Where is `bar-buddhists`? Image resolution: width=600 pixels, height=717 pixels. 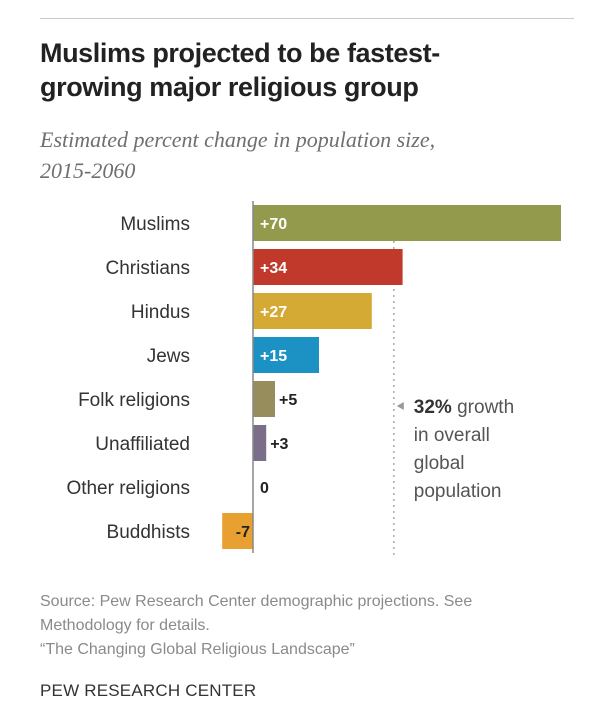 bar-buddhists is located at coordinates (237, 531).